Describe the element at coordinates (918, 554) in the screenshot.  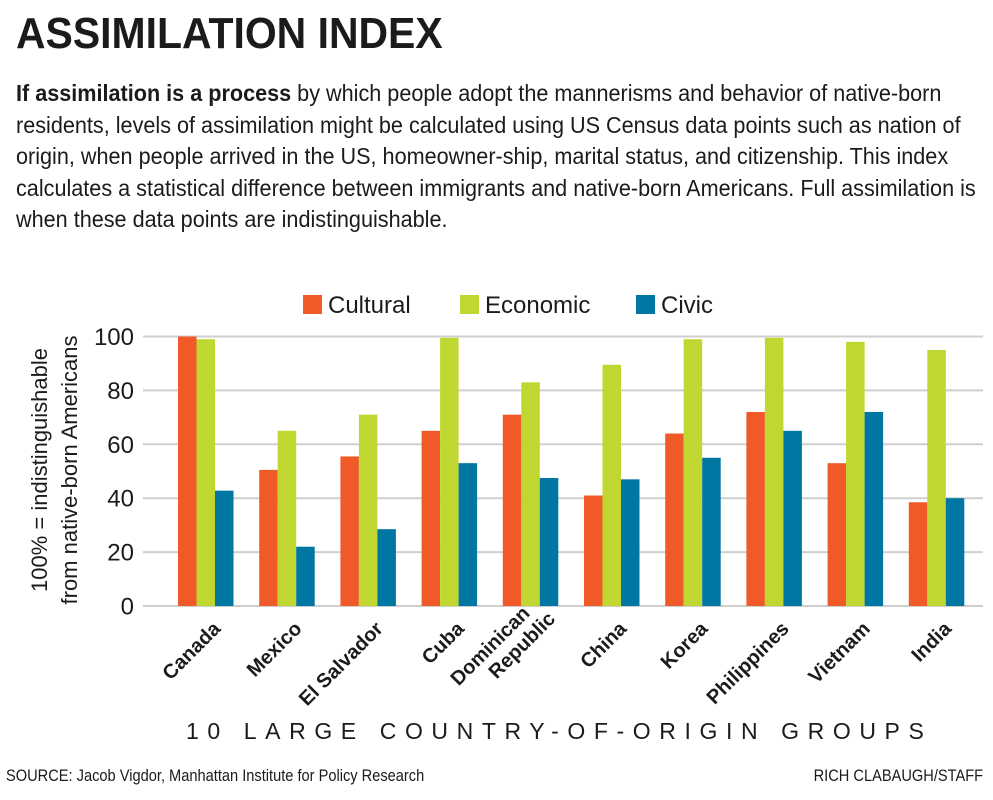
I see `bar-cultural-india` at that location.